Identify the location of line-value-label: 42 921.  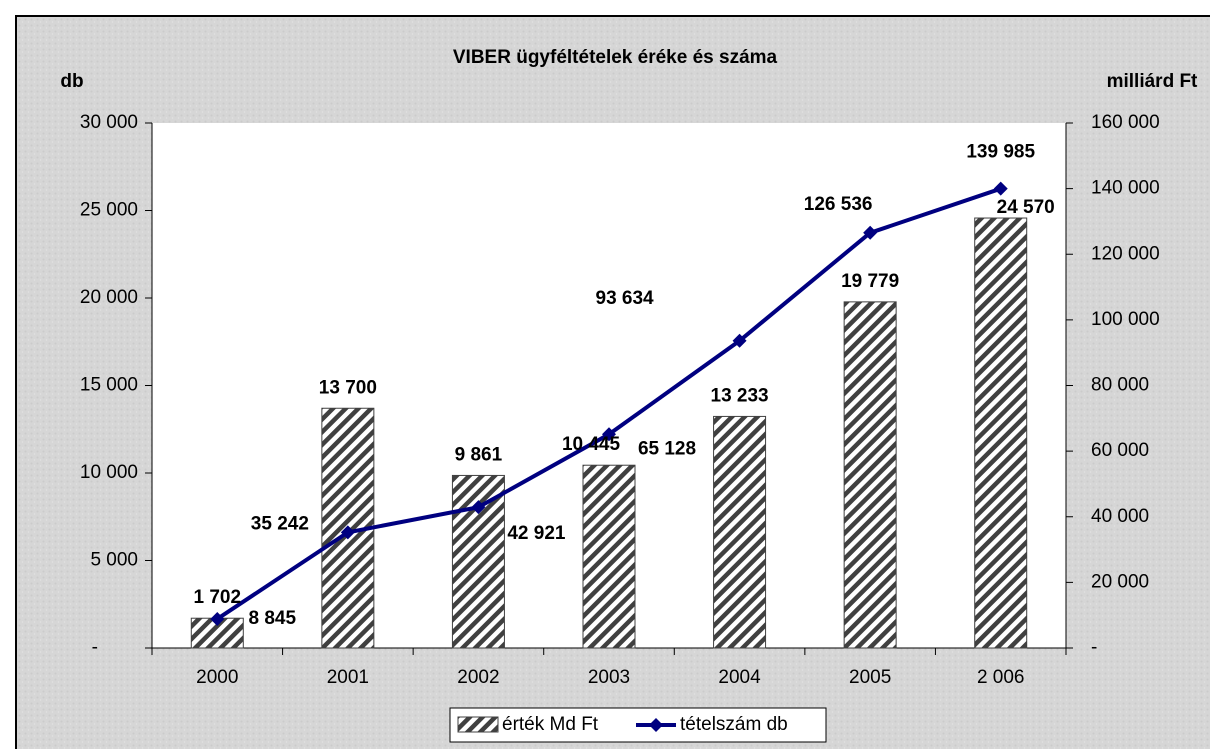
(536, 533).